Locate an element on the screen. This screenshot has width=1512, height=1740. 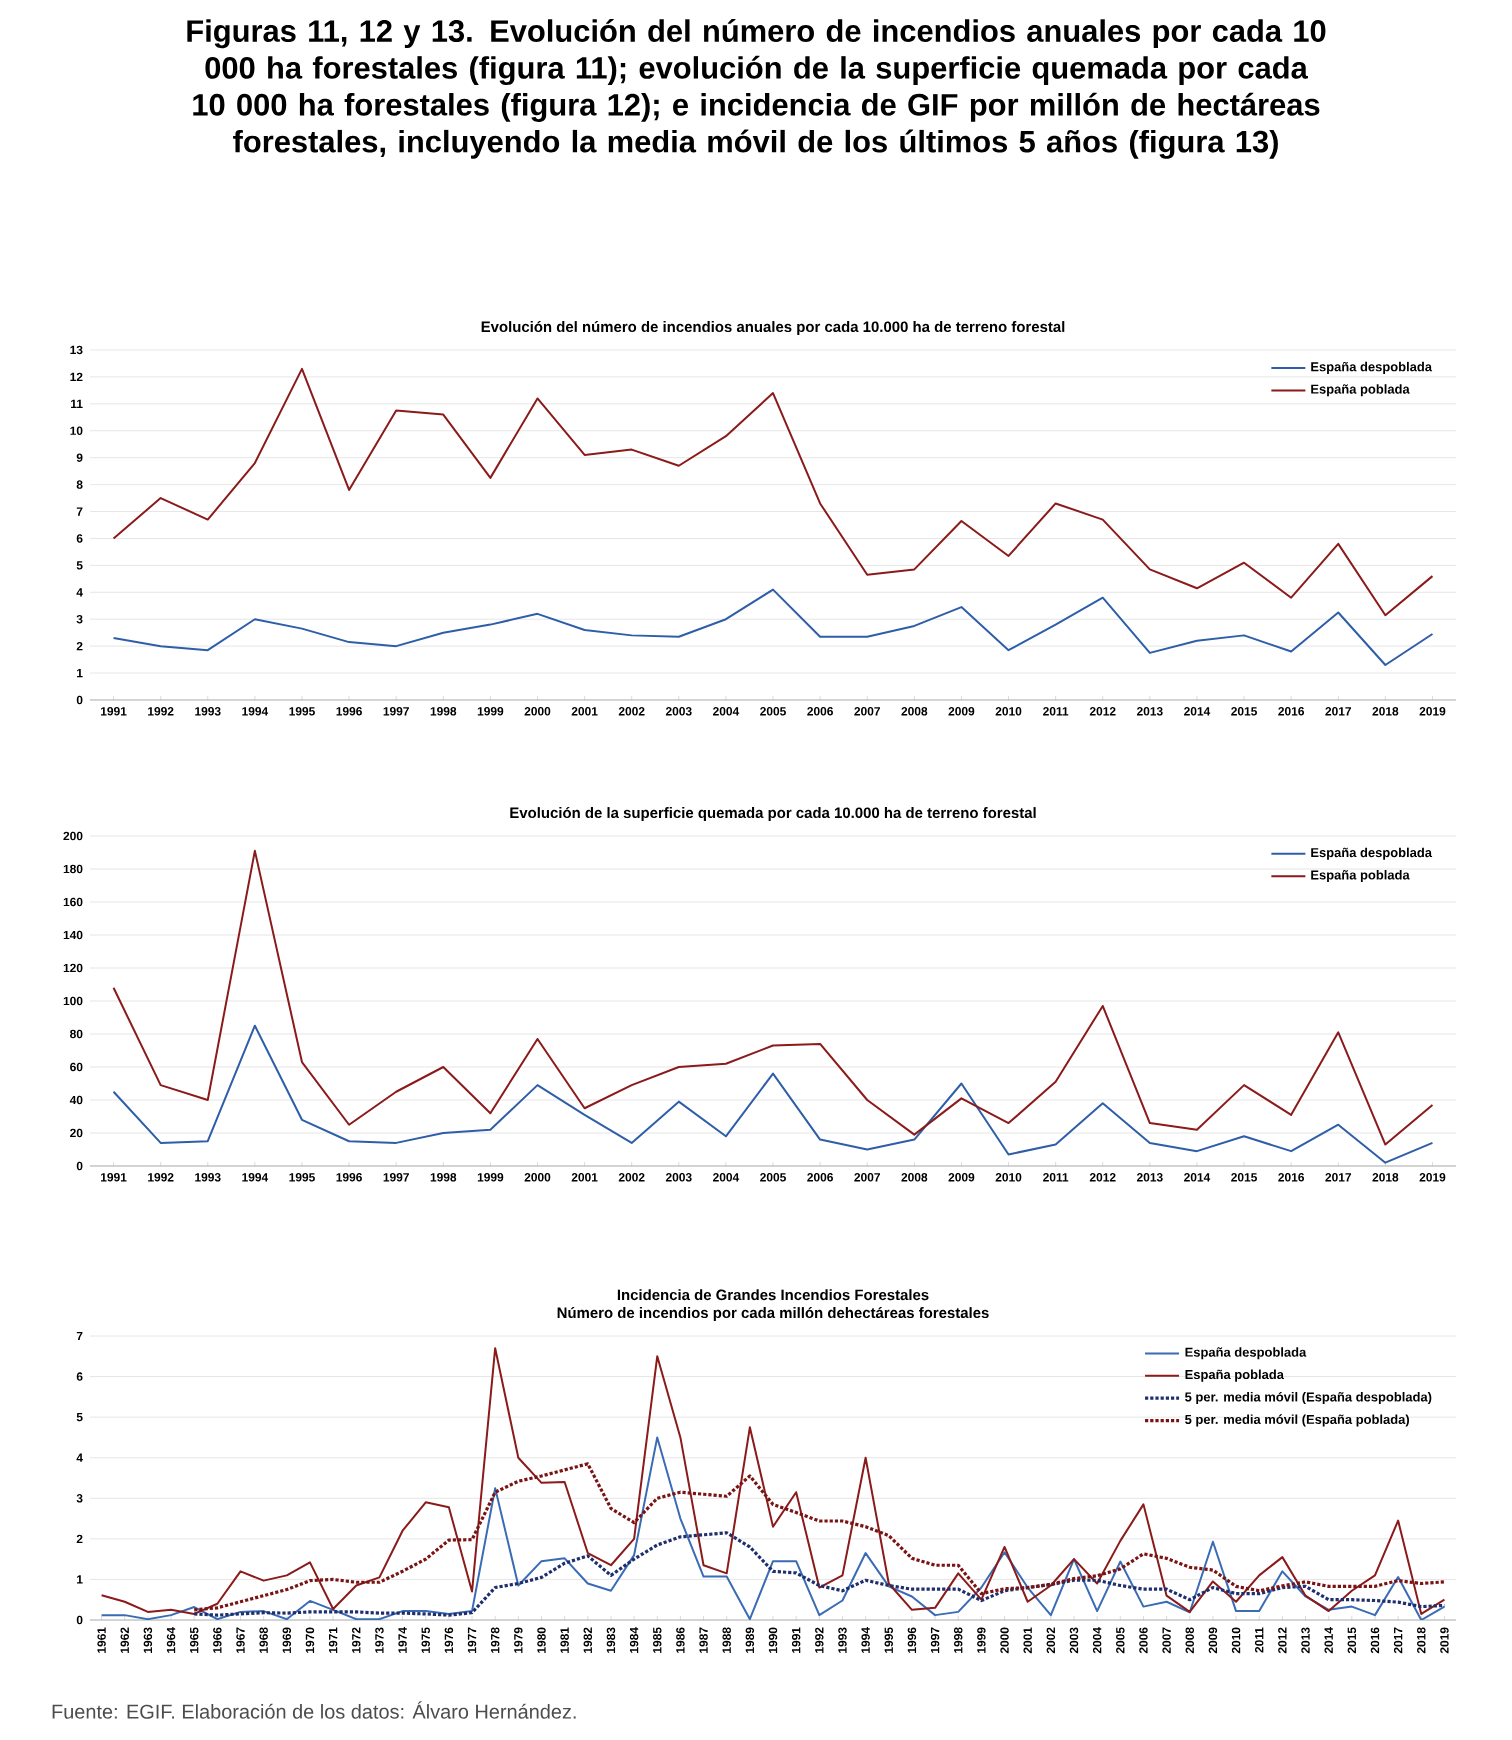
text: Figuras 11, 12 y 13. Evolución del número de incendios anuales por cada 10 000 ha forestales (figura 11); evolución de la superficie quemada por cada 10 000 ha forestales (figura 12); e incidencia de GIF por millón de hectáreas forestales, incluyendo la media móvil de los últimos 5 años (figura 13) is located at coordinates (756, 89).